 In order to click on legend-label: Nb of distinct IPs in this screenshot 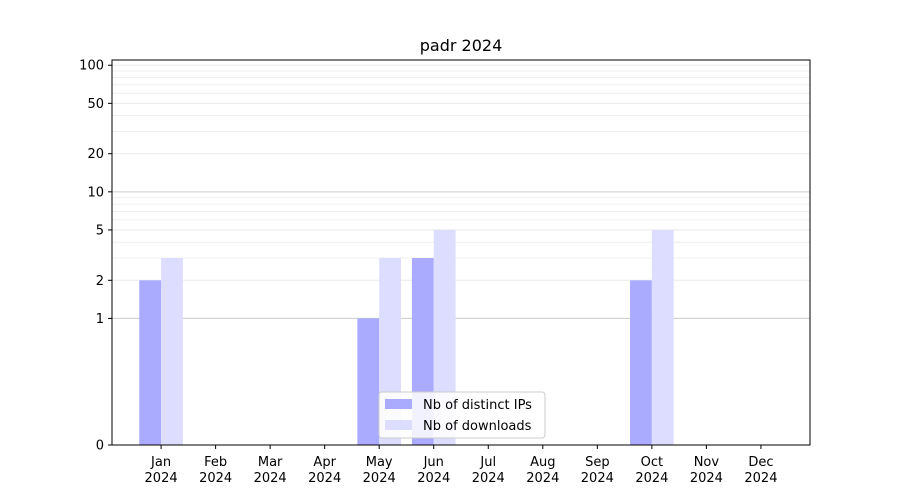, I will do `click(477, 405)`.